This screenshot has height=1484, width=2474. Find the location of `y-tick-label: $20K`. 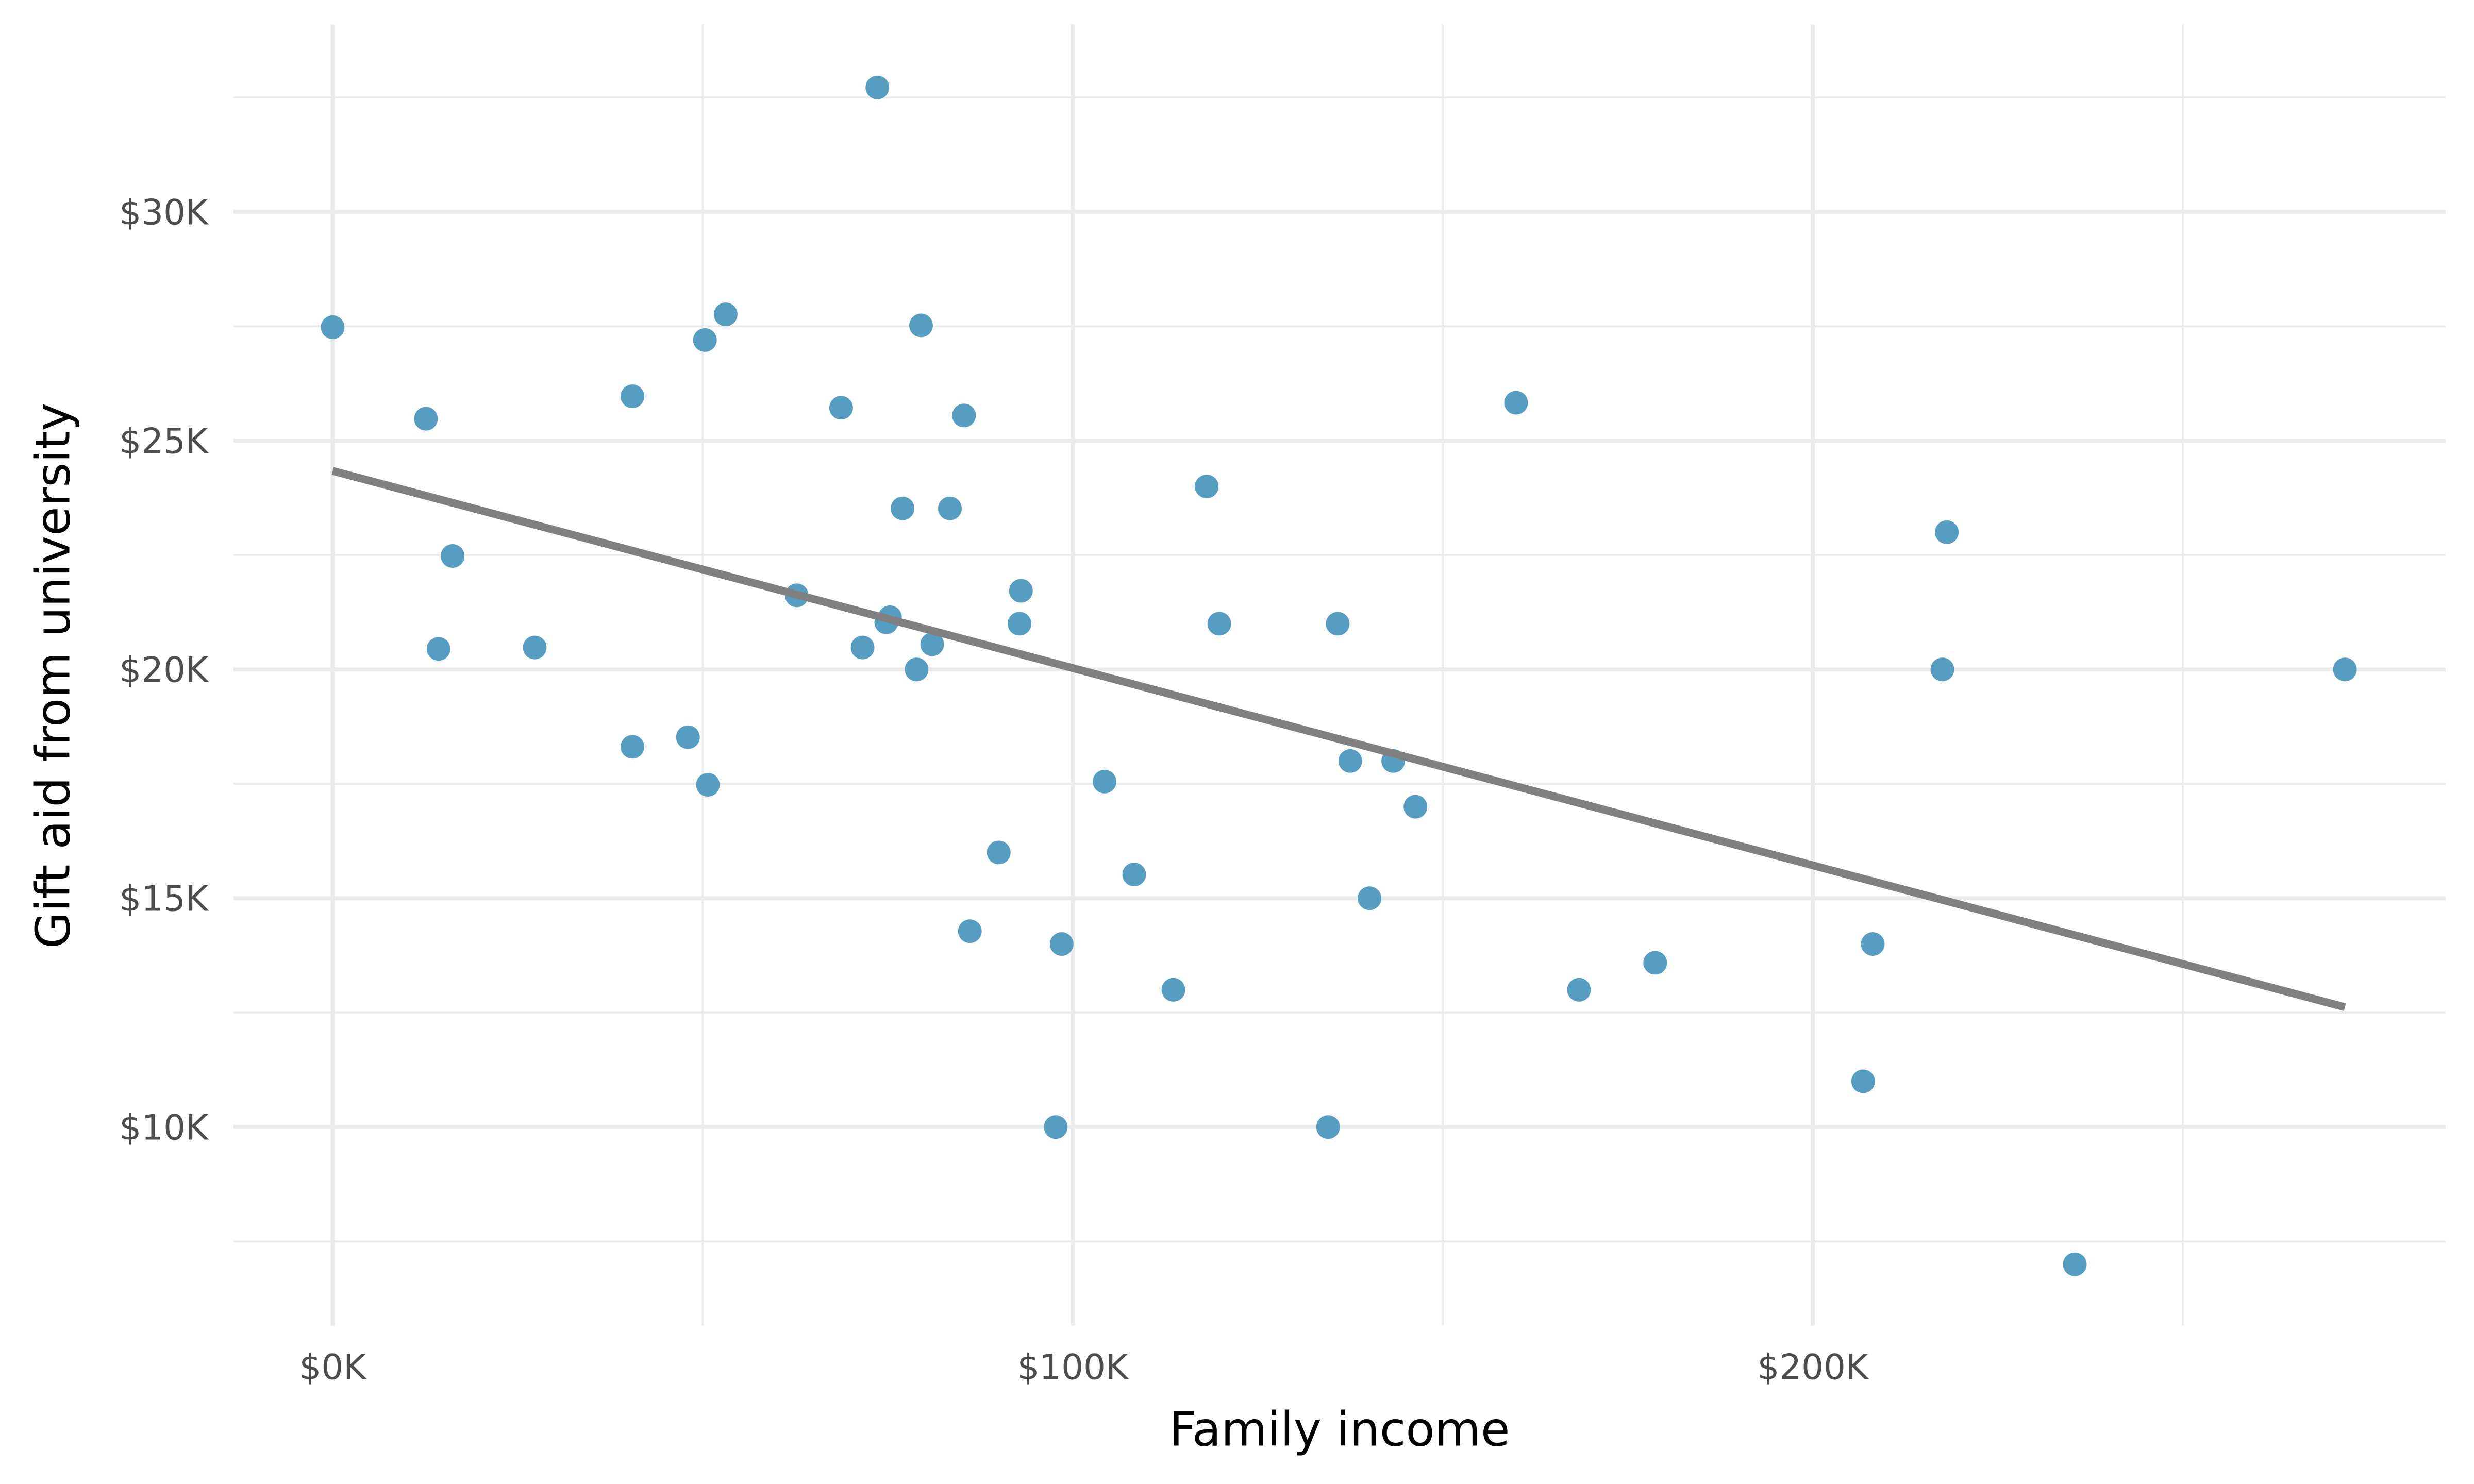

y-tick-label: $20K is located at coordinates (164, 670).